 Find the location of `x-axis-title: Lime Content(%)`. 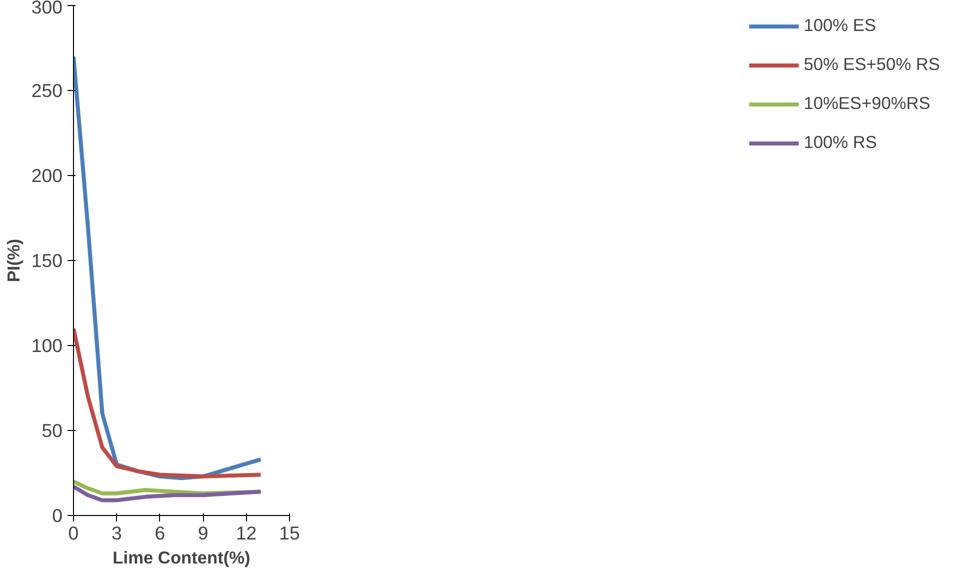

x-axis-title: Lime Content(%) is located at coordinates (181, 558).